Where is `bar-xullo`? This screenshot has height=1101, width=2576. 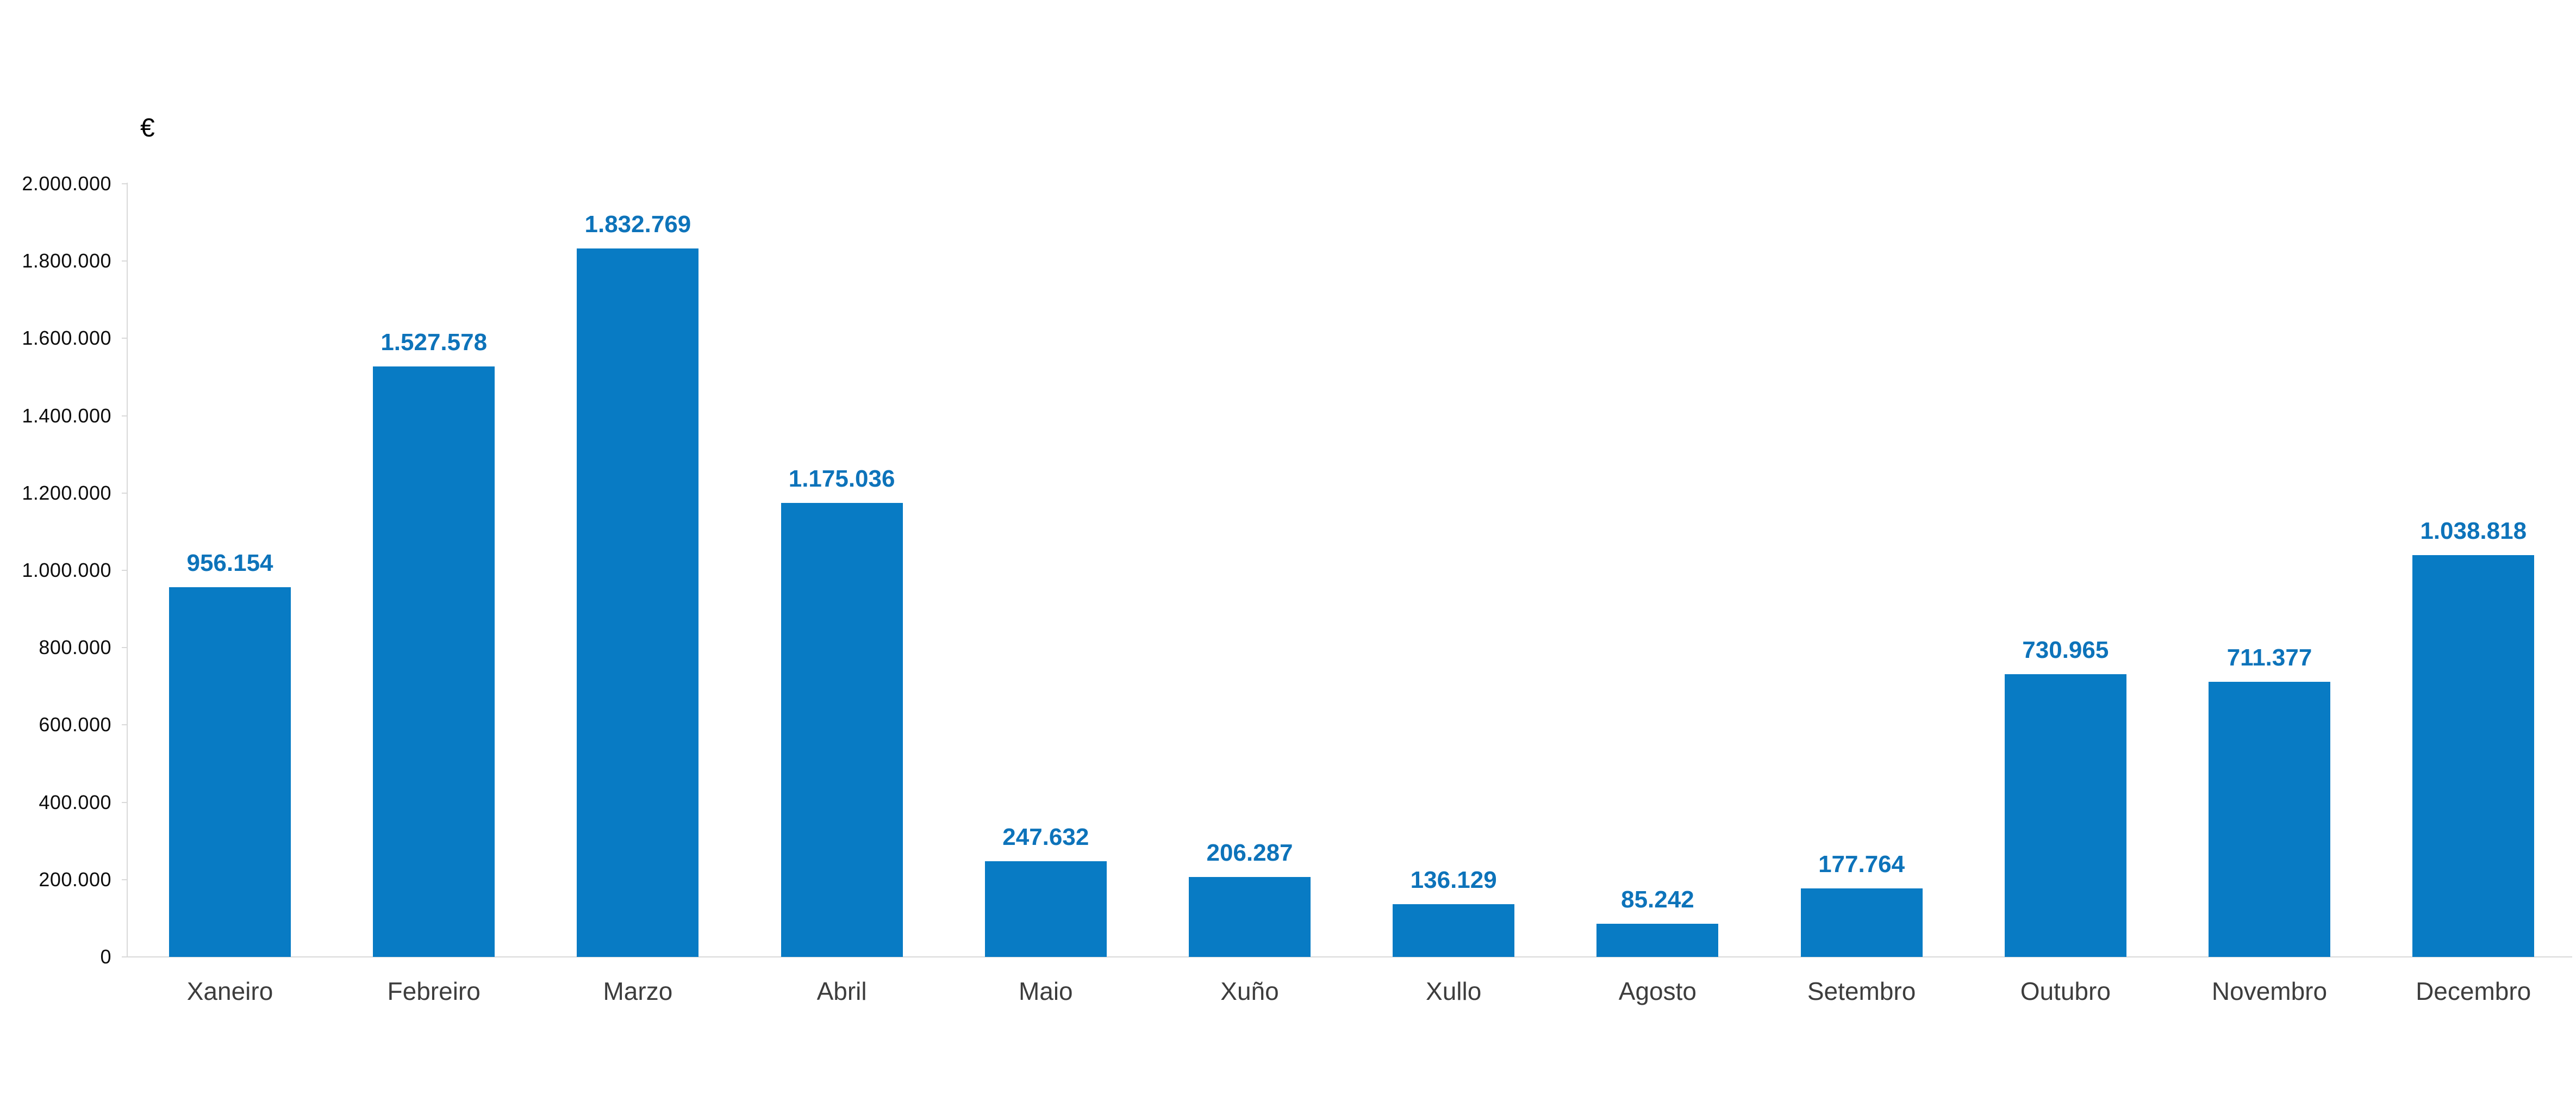
bar-xullo is located at coordinates (1454, 930).